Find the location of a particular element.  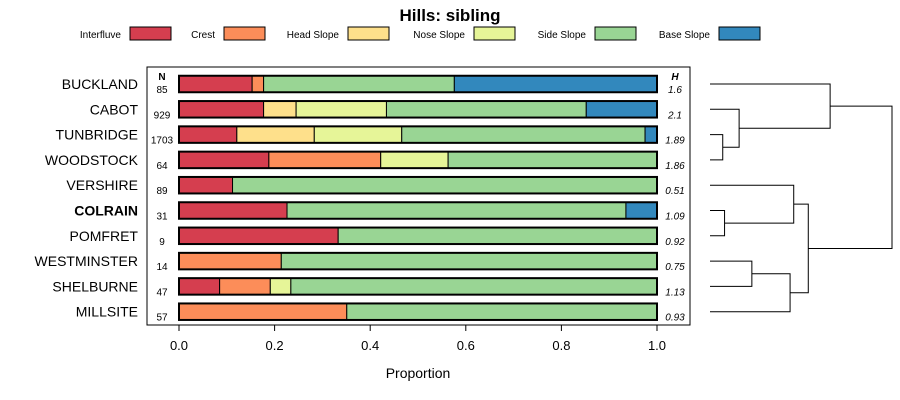

h-value-vershire: 0.51 is located at coordinates (674, 191).